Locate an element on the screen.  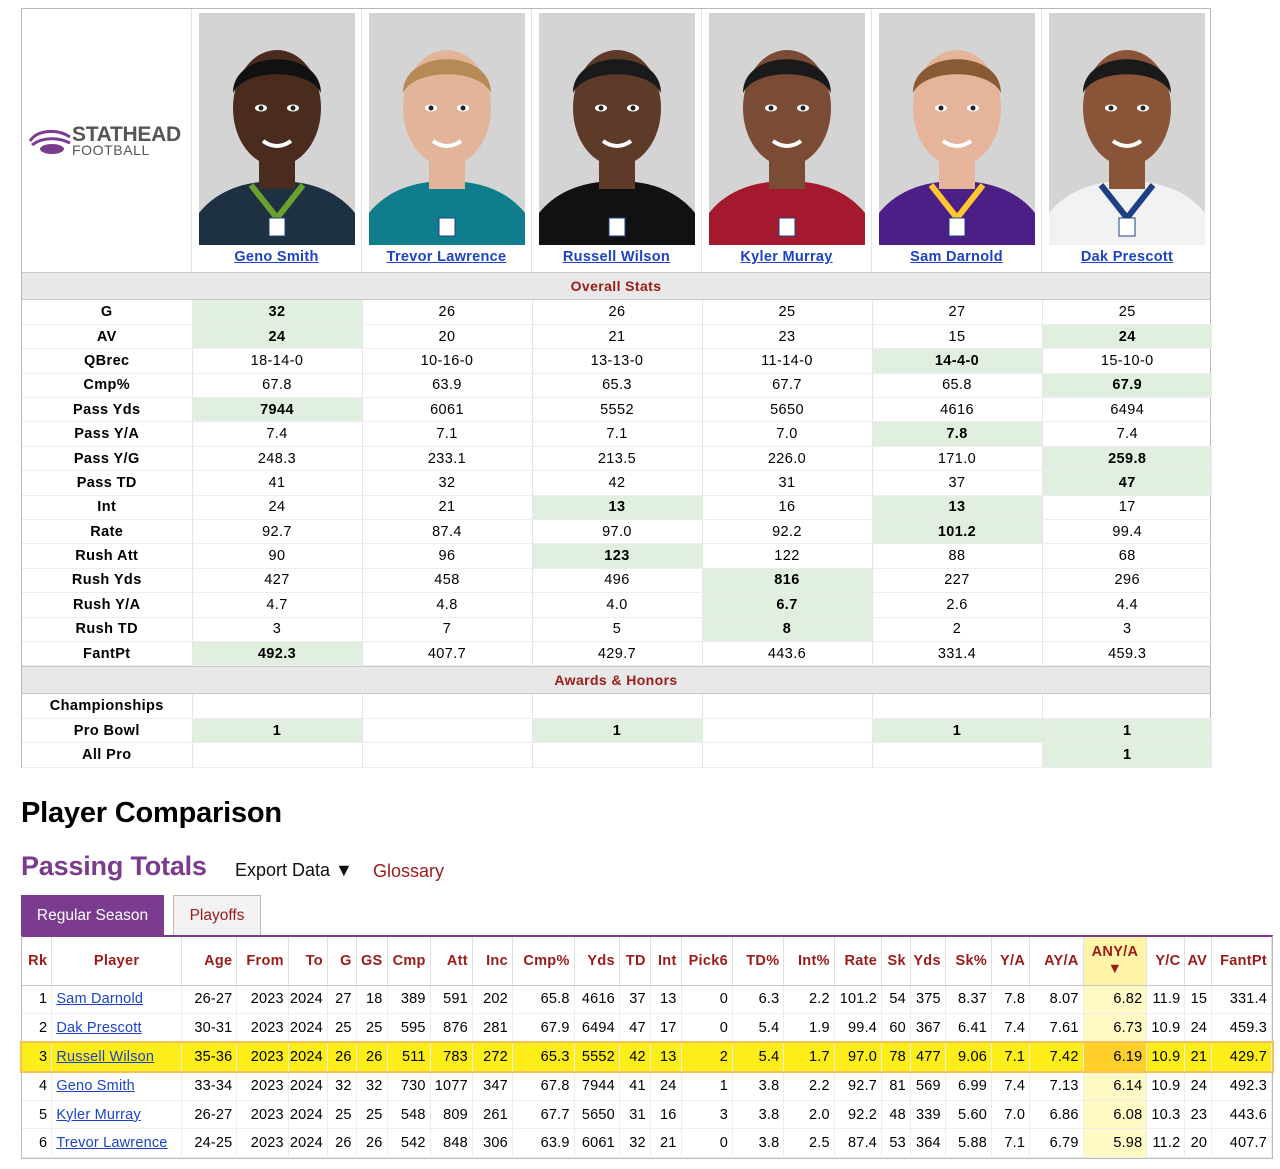
table-cell: 6 is located at coordinates (37, 1143).